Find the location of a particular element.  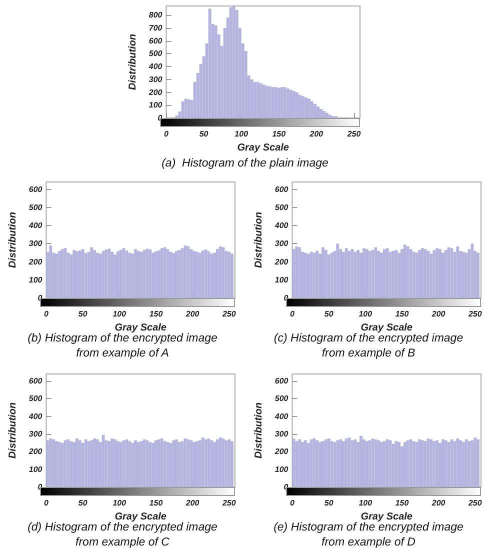

text: (c) Histogram of the encrypted image from example of B is located at coordinates (369, 346).